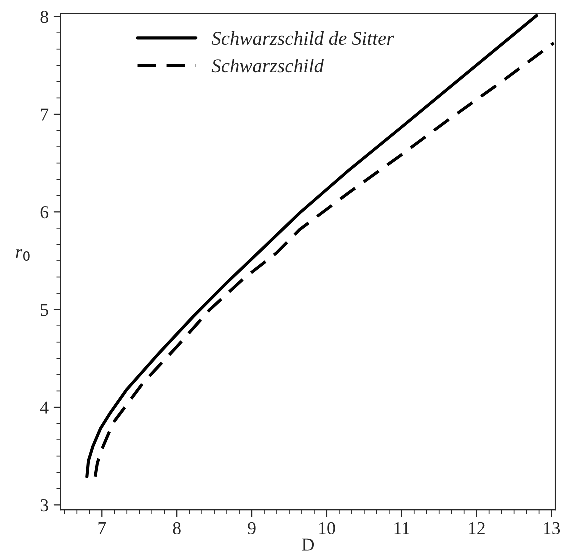  Describe the element at coordinates (552, 528) in the screenshot. I see `x-tick-label: 13` at that location.